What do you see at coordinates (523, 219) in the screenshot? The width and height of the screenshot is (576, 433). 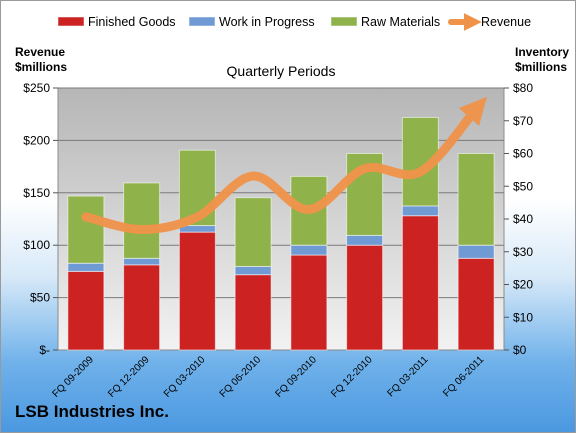 I see `right-tick-label: $40` at bounding box center [523, 219].